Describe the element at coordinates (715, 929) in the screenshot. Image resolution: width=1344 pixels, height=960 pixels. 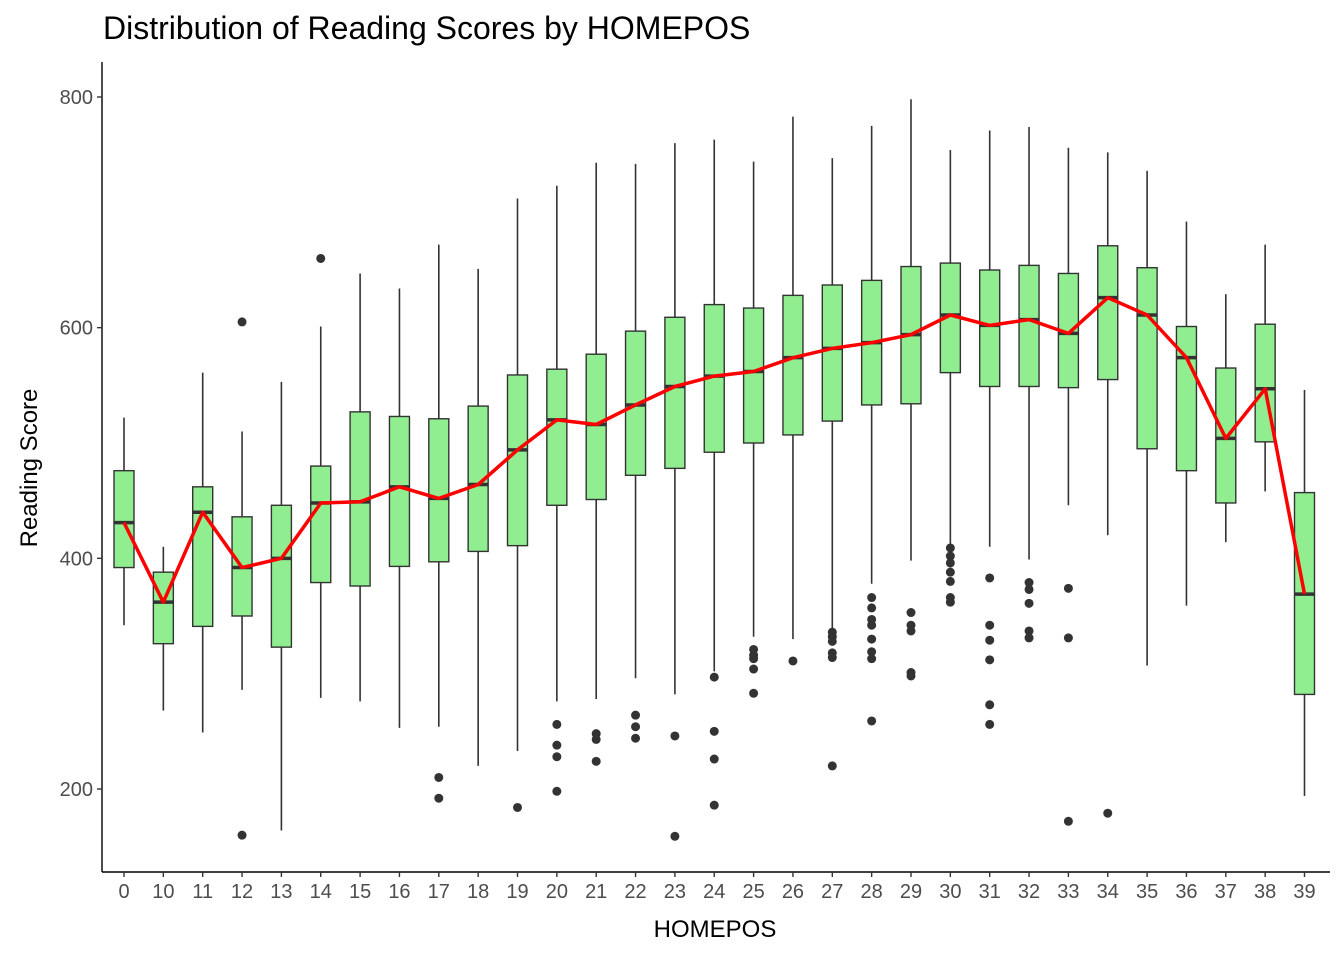
I see `x-axis-label: HOMEPOS` at that location.